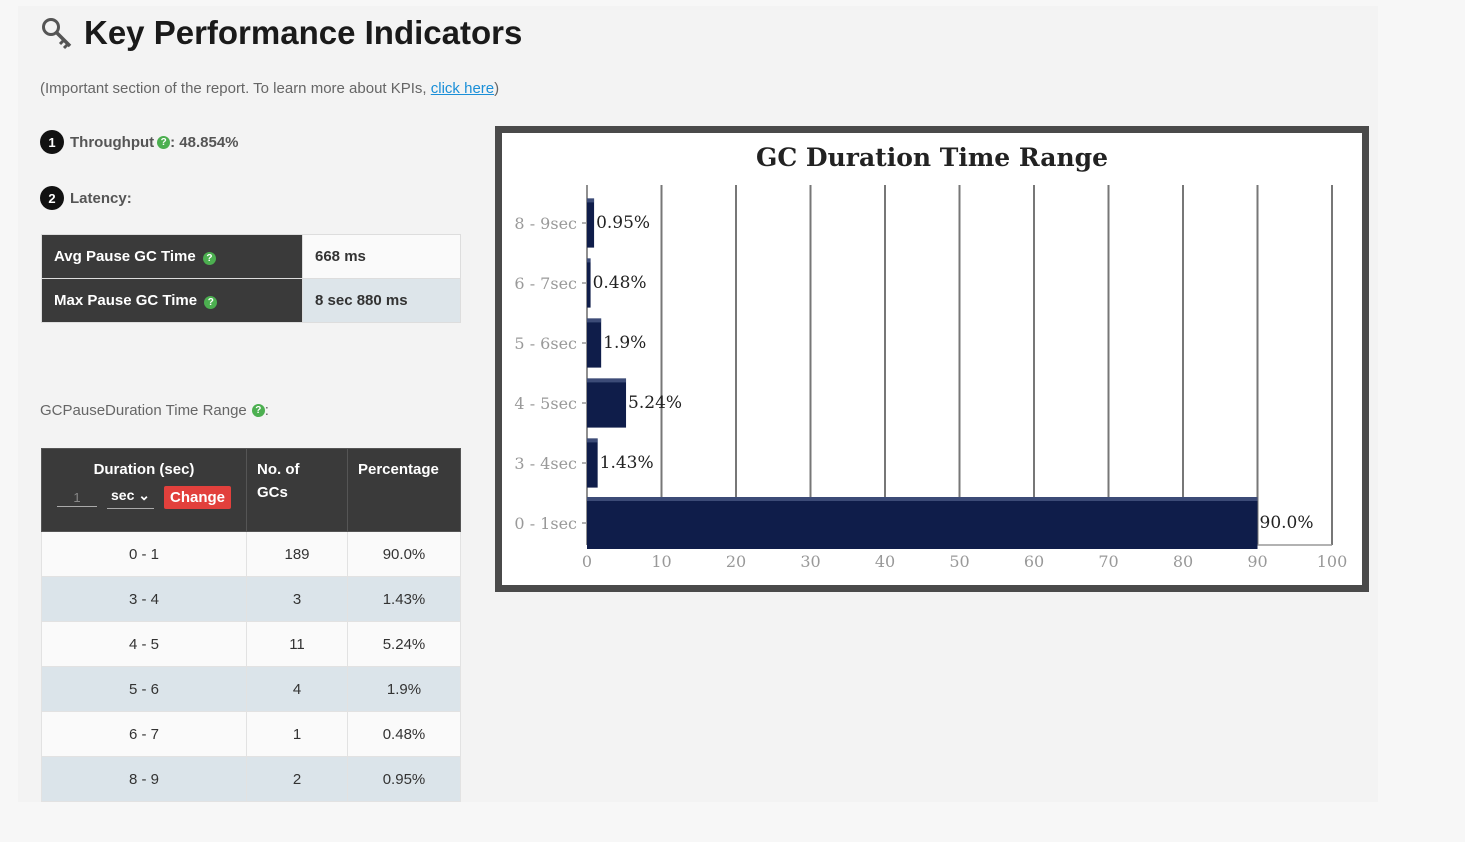  What do you see at coordinates (736, 561) in the screenshot?
I see `x-tick-label: 20` at bounding box center [736, 561].